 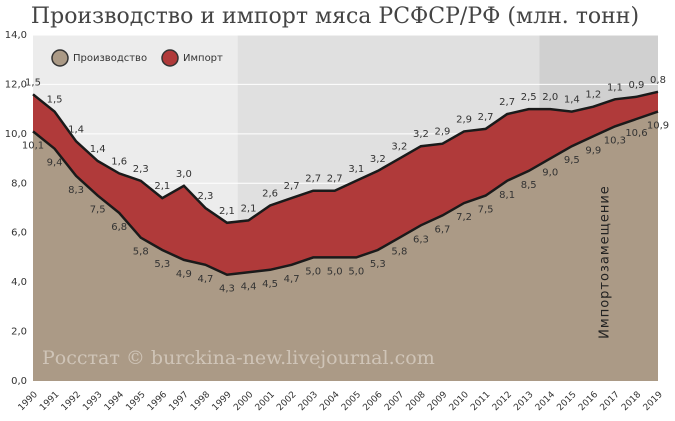 I want to click on y-tick-label: 8,0, so click(x=19, y=183).